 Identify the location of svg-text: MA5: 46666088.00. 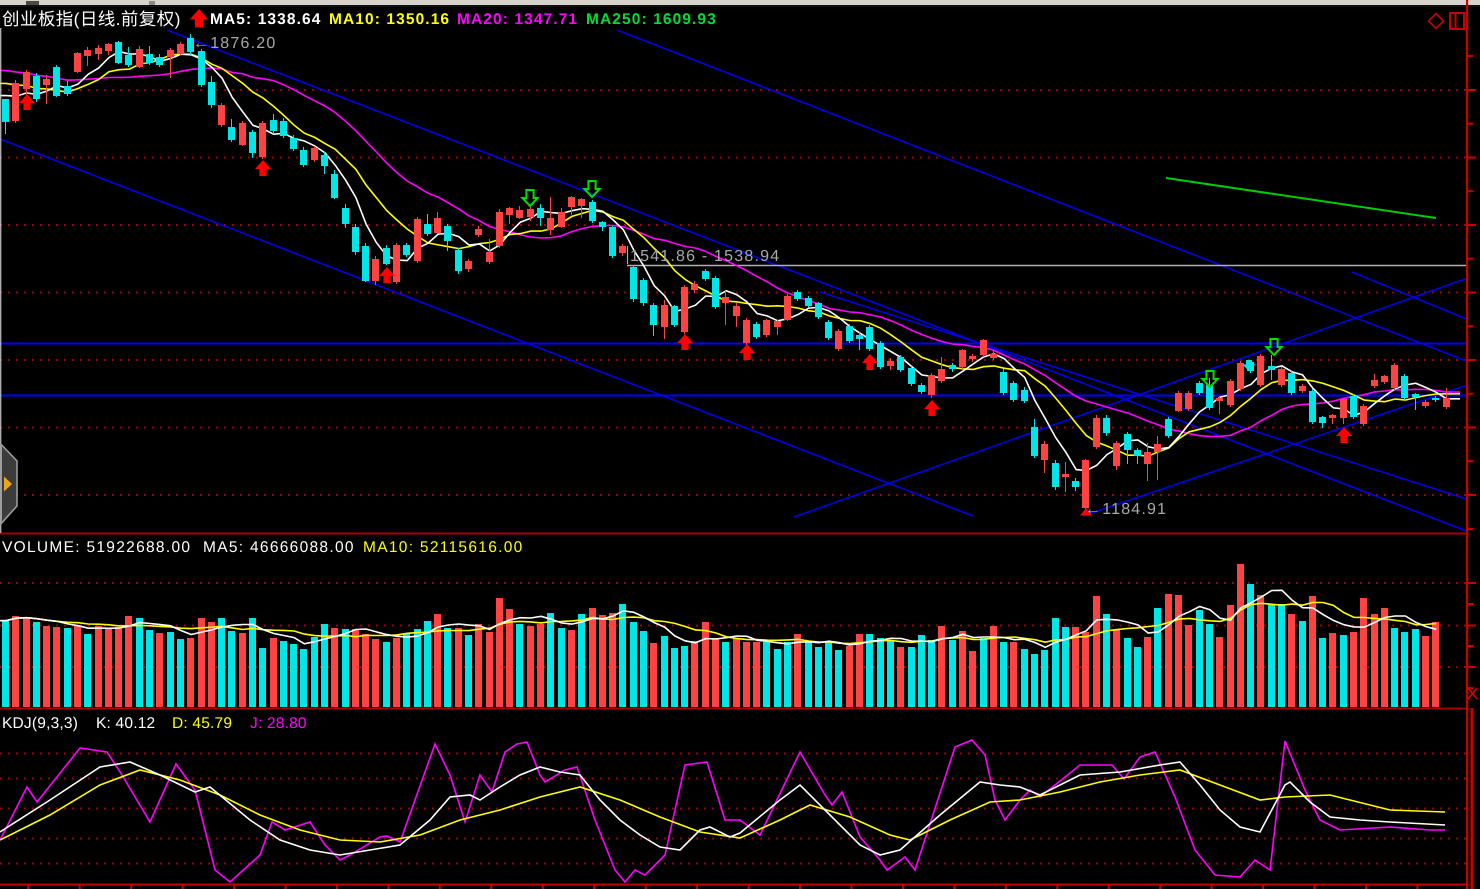
(279, 547).